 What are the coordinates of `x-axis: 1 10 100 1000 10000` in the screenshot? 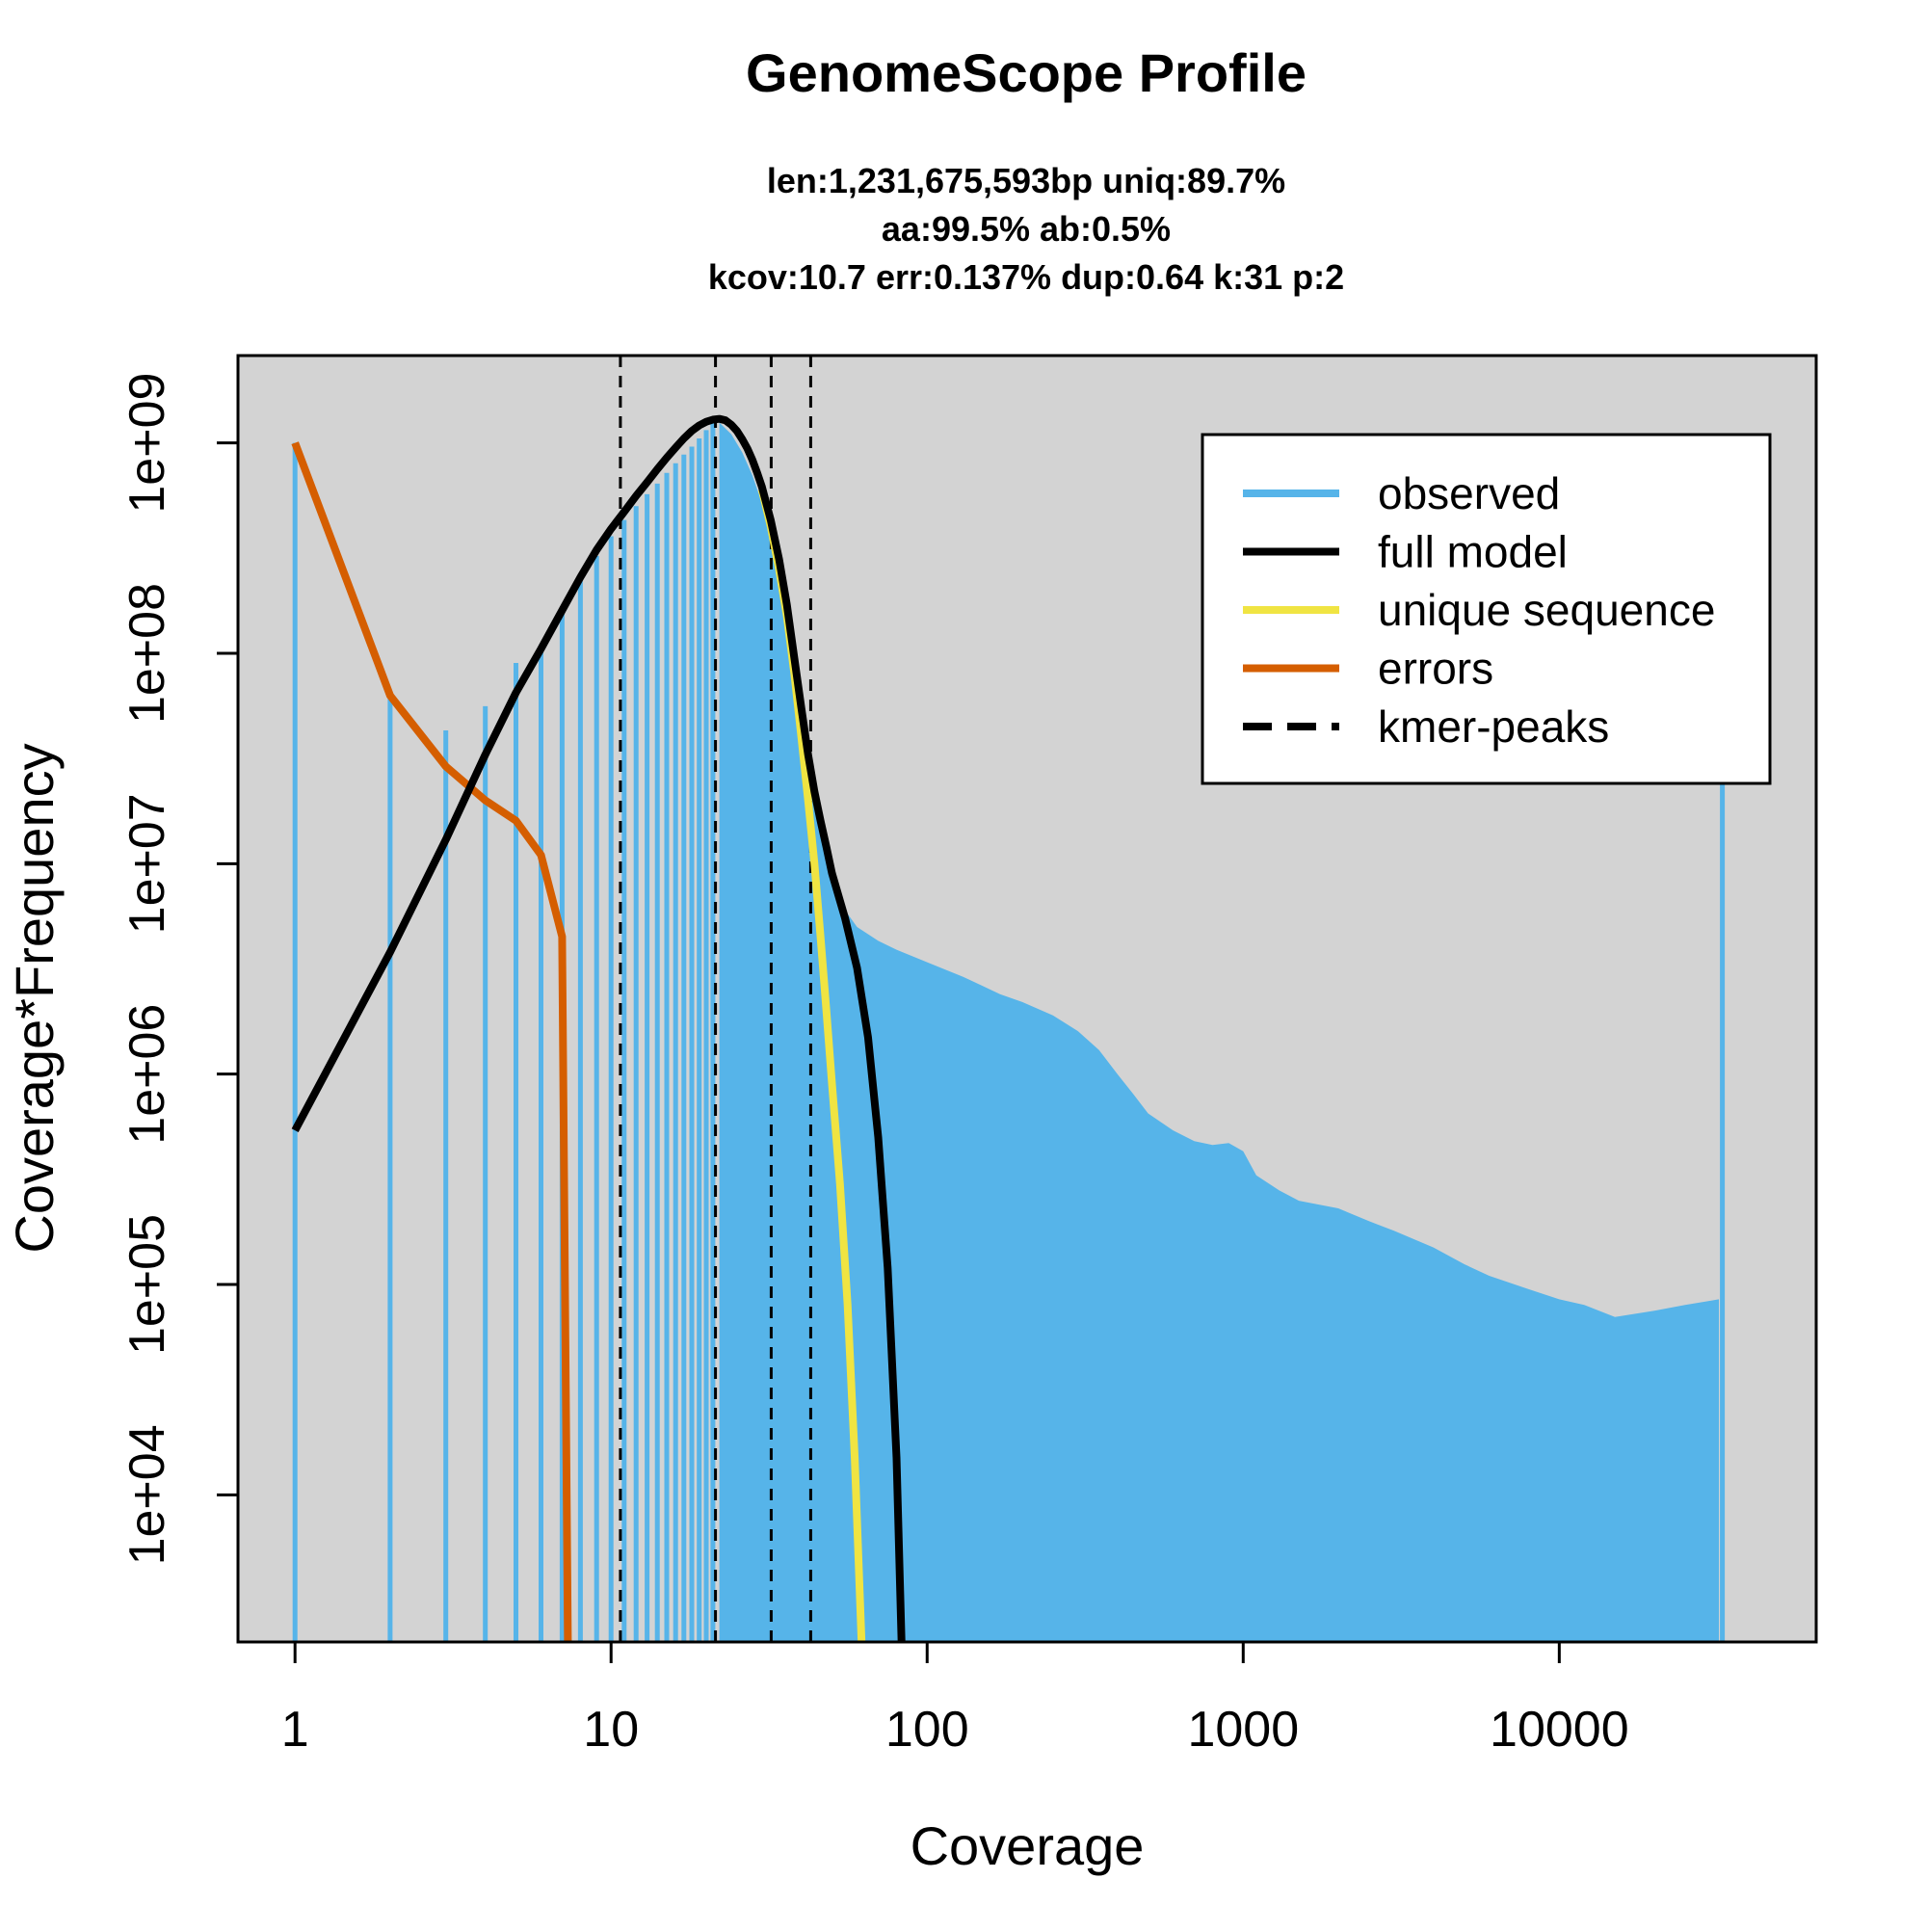 It's located at (955, 1700).